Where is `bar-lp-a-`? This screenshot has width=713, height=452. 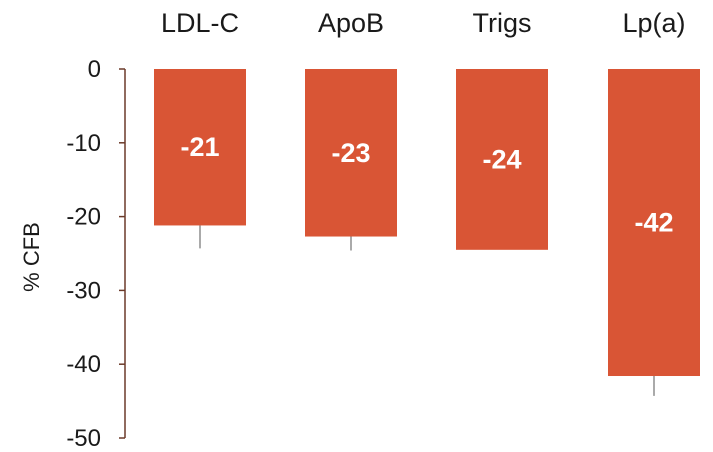 bar-lp-a- is located at coordinates (654, 223).